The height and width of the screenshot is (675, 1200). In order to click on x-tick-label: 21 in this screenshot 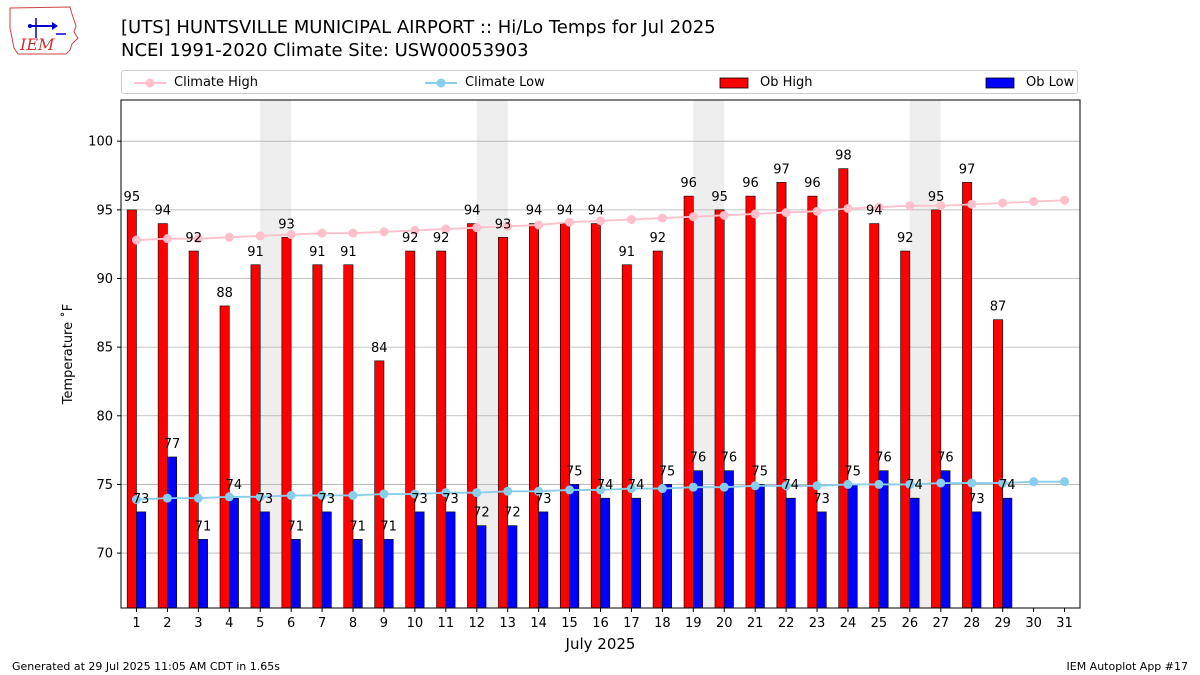, I will do `click(755, 623)`.